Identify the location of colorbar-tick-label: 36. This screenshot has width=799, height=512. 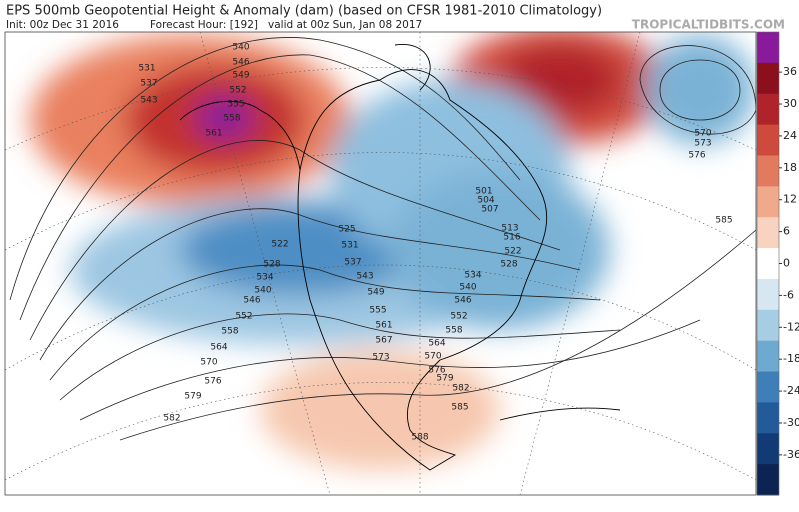
(790, 71).